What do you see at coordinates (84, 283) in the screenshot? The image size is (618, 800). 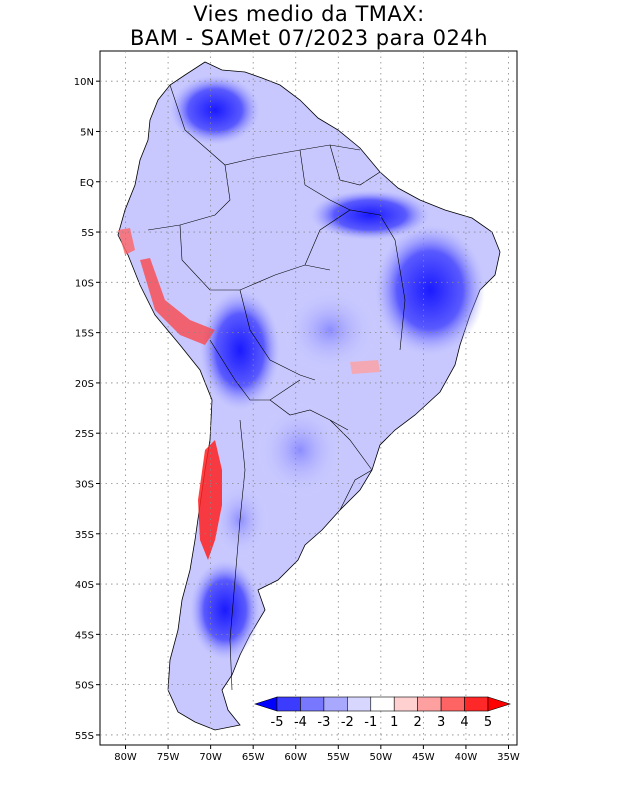 I see `lat-tick-label: 10S` at bounding box center [84, 283].